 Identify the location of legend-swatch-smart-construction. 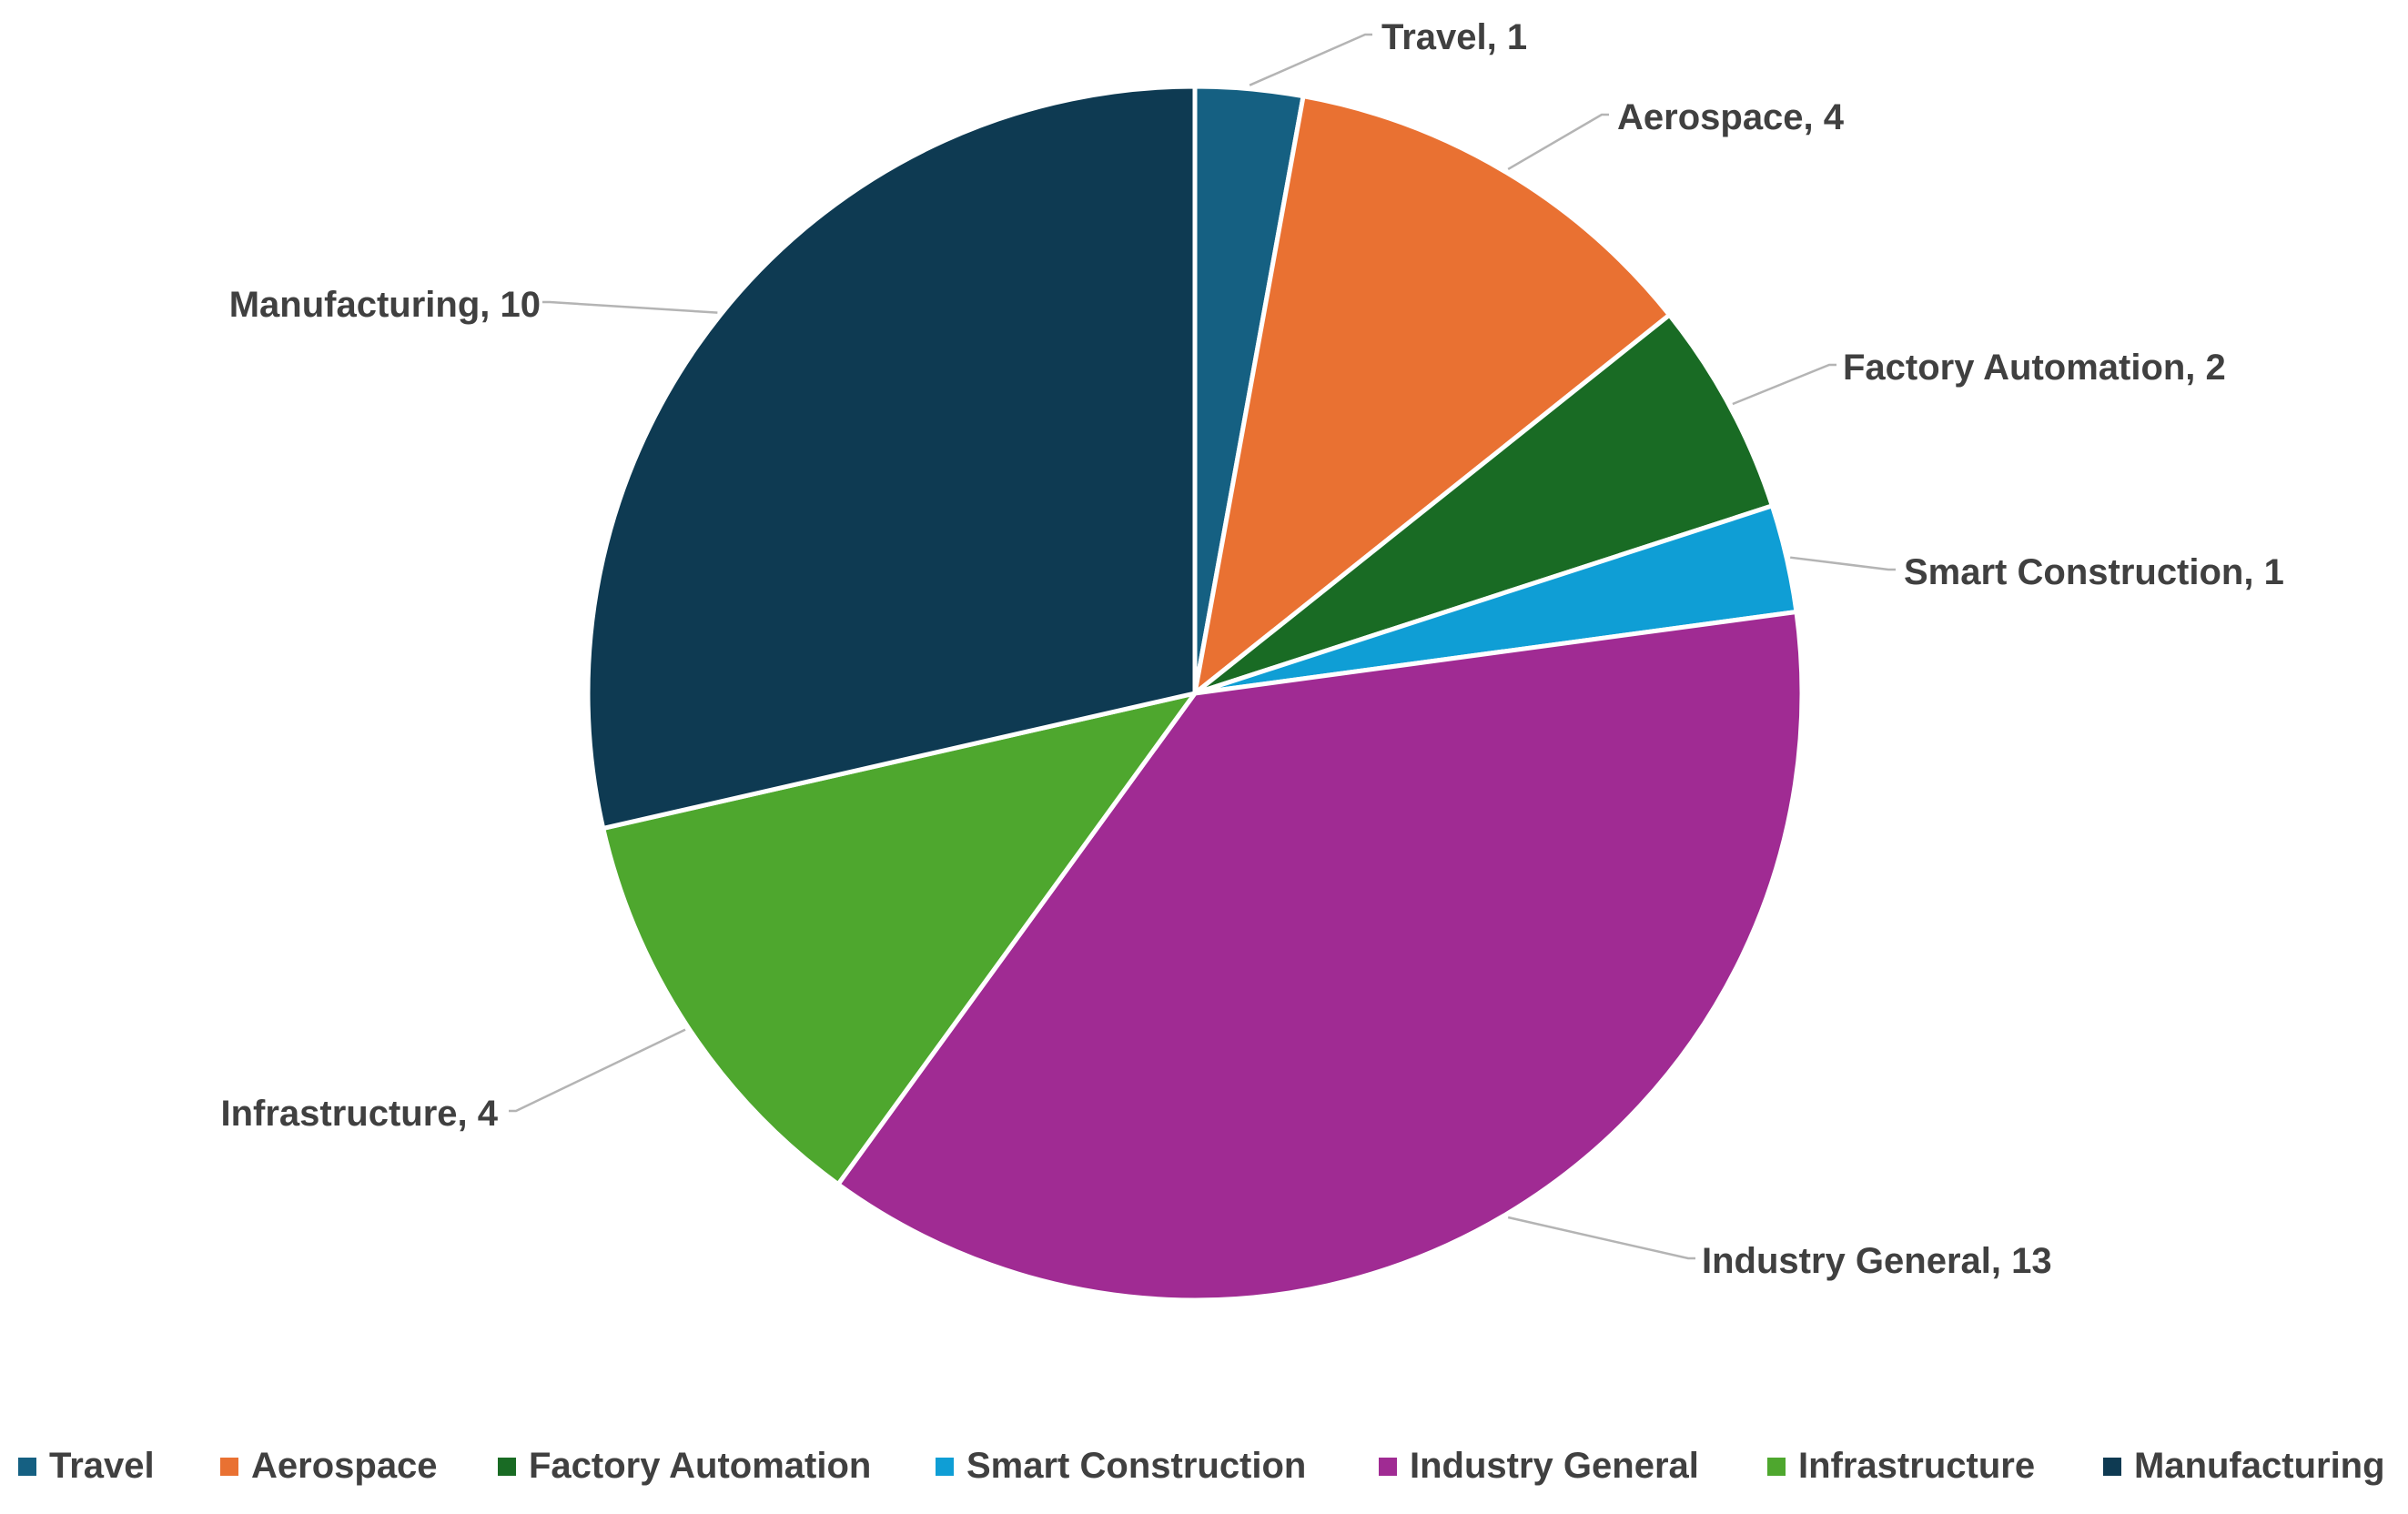
(945, 1467).